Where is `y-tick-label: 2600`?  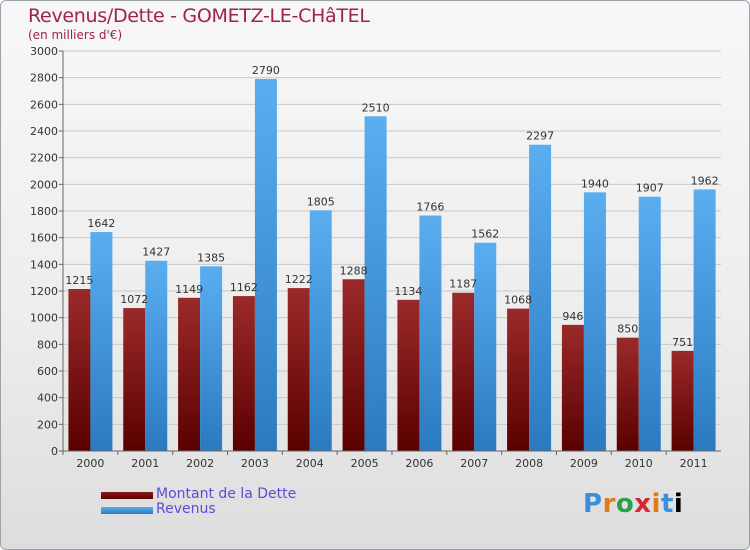
y-tick-label: 2600 is located at coordinates (44, 104).